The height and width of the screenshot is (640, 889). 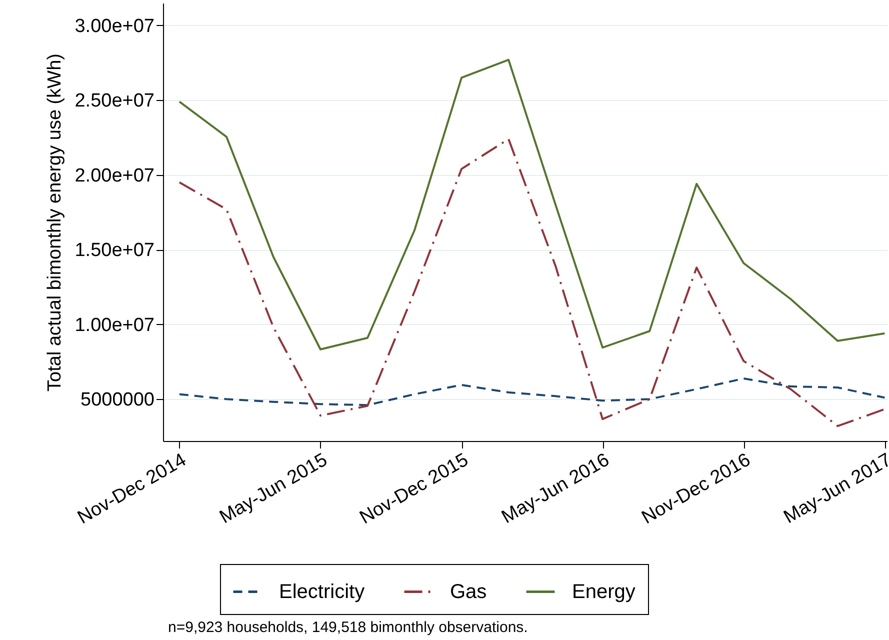 What do you see at coordinates (114, 101) in the screenshot?
I see `y-tick-label: 2.50e+07` at bounding box center [114, 101].